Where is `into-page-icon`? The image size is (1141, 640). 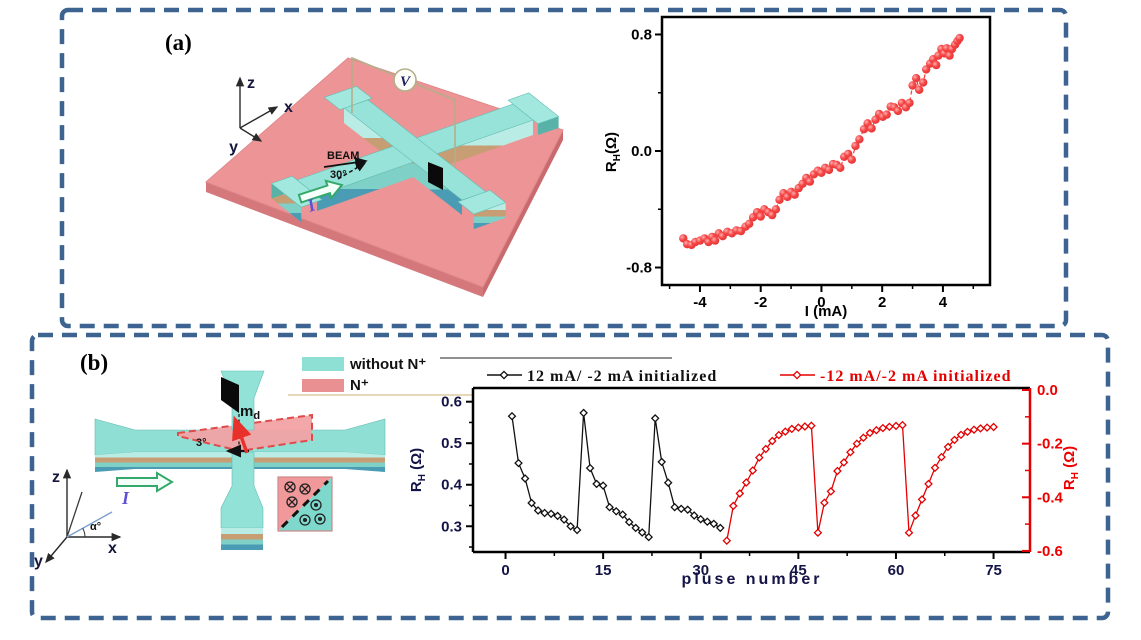 into-page-icon is located at coordinates (297, 494).